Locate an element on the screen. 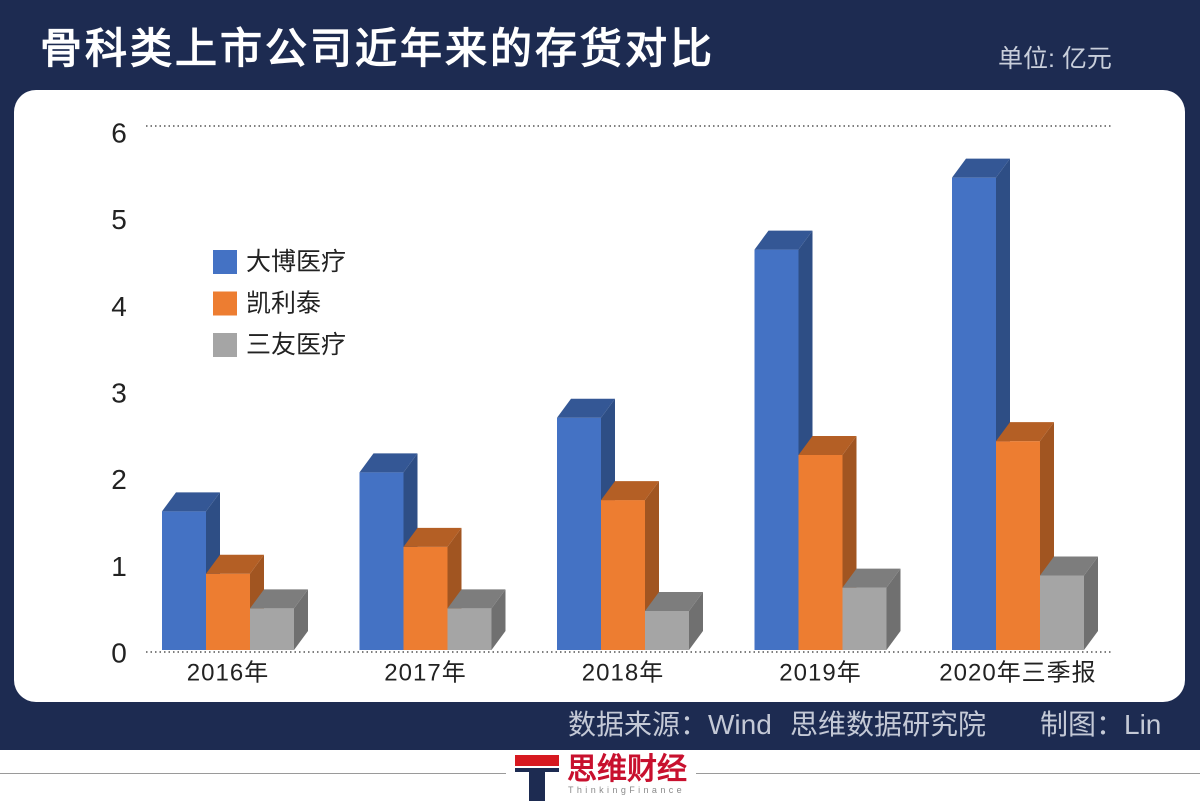  x-tick-label: 2019年 is located at coordinates (820, 673).